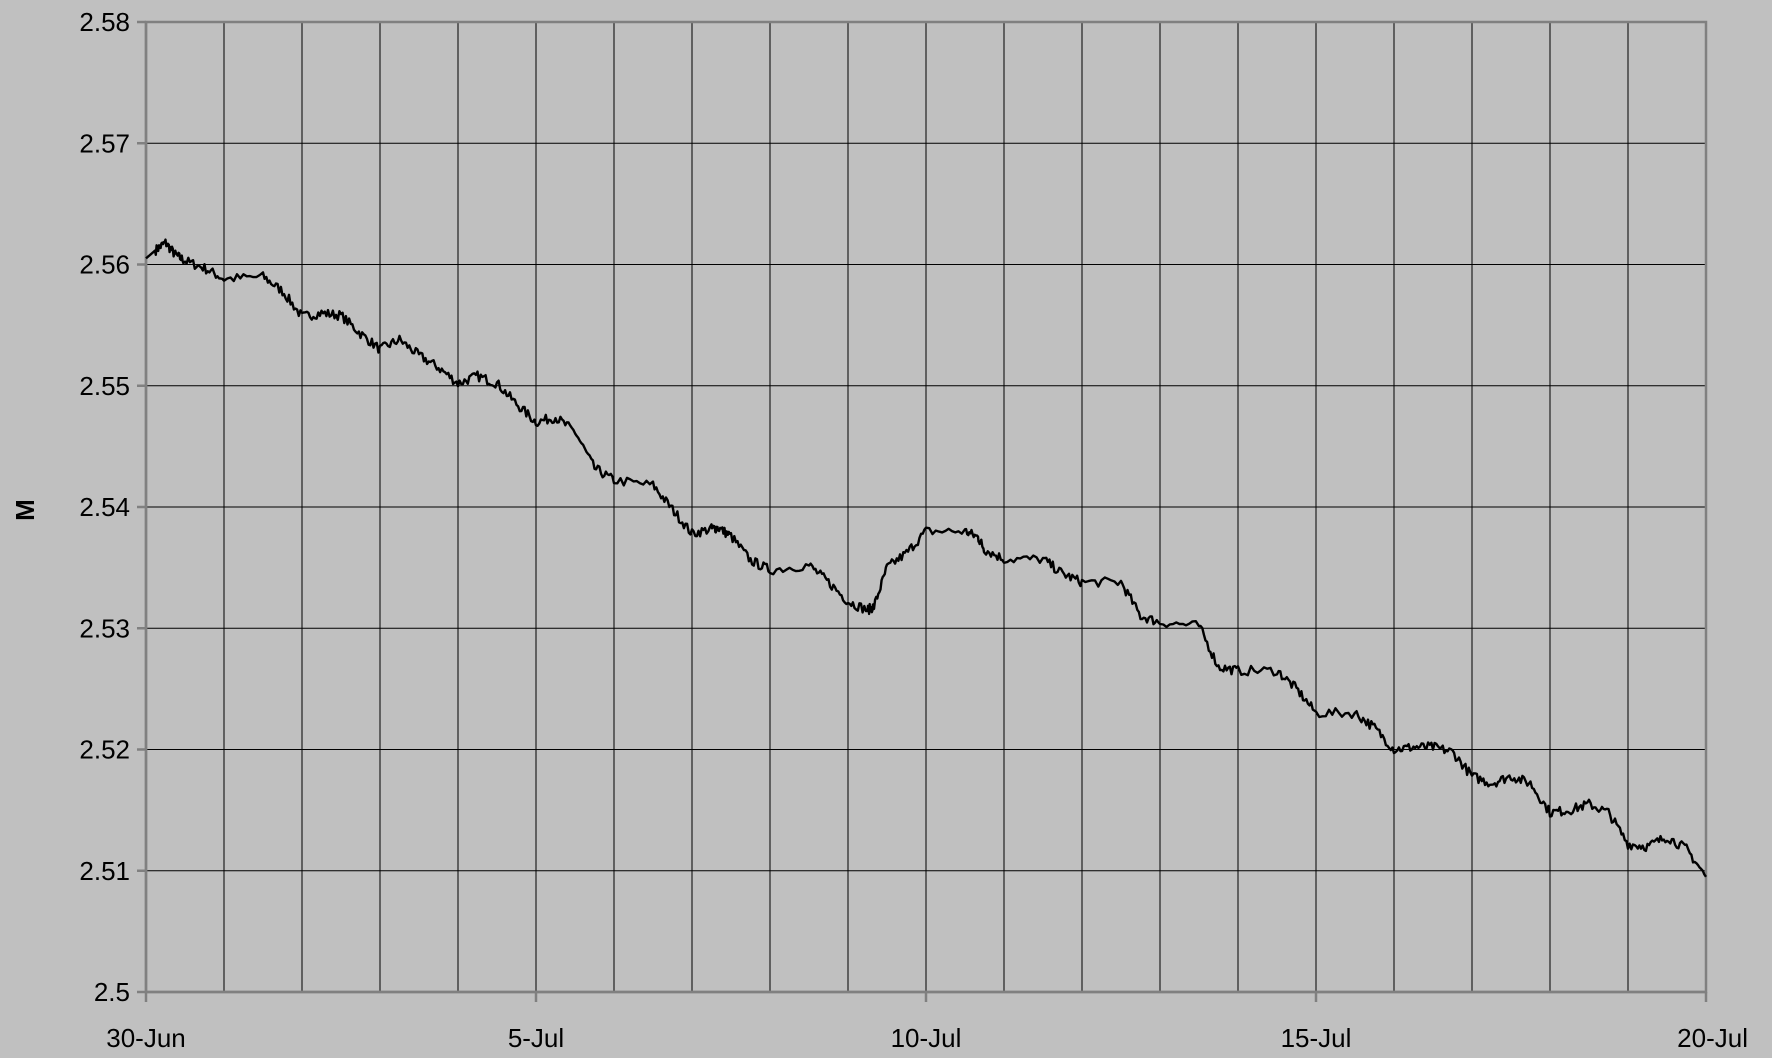  I want to click on x-tick-label: 15-Jul, so click(1316, 1038).